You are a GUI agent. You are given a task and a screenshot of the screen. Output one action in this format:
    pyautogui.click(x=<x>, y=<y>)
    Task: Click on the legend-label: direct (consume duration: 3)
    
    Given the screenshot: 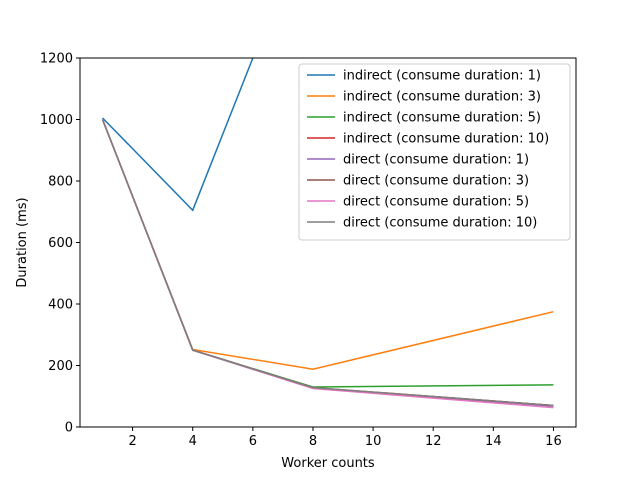 What is the action you would take?
    pyautogui.click(x=436, y=181)
    